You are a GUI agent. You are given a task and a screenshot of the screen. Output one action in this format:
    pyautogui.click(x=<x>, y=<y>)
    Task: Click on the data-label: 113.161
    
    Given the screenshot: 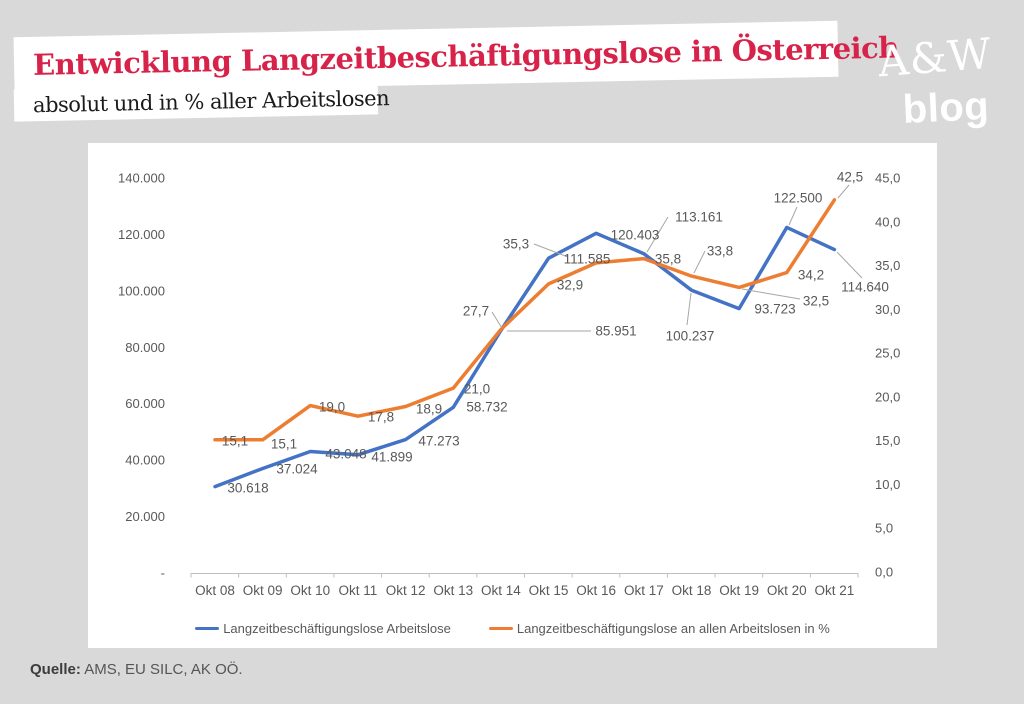 What is the action you would take?
    pyautogui.click(x=699, y=217)
    